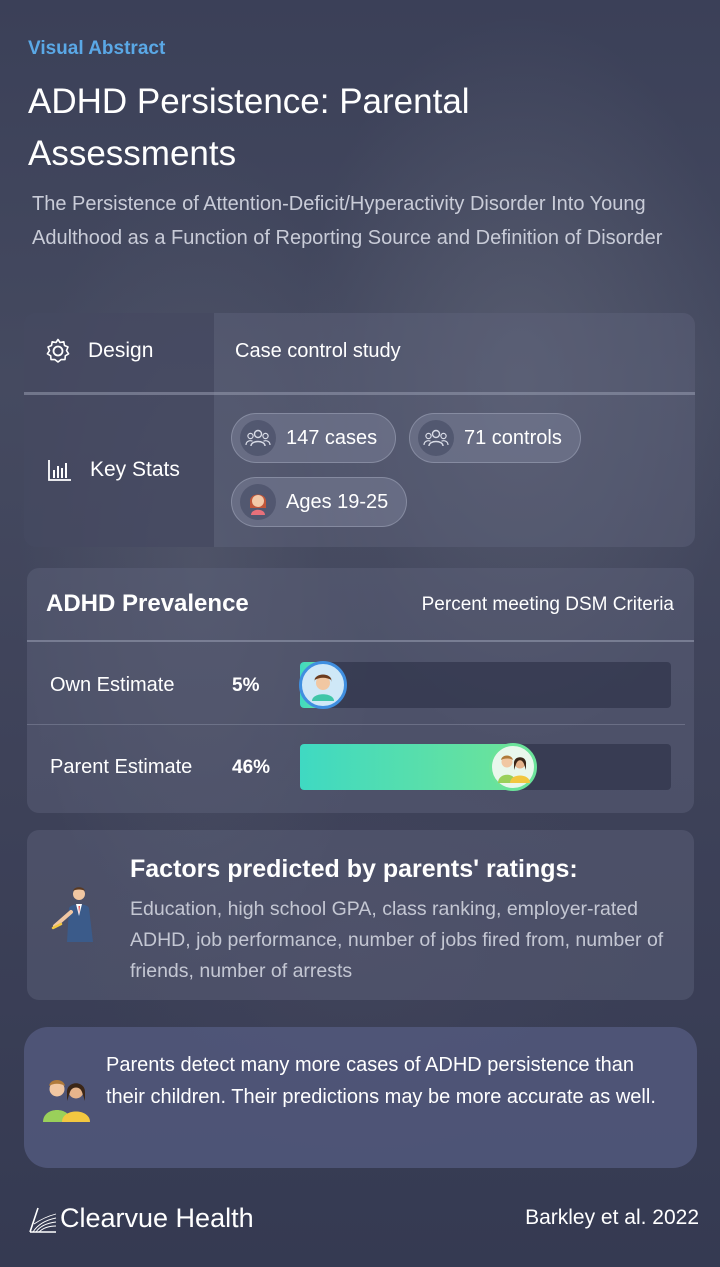  I want to click on bar-chart-icon, so click(60, 470).